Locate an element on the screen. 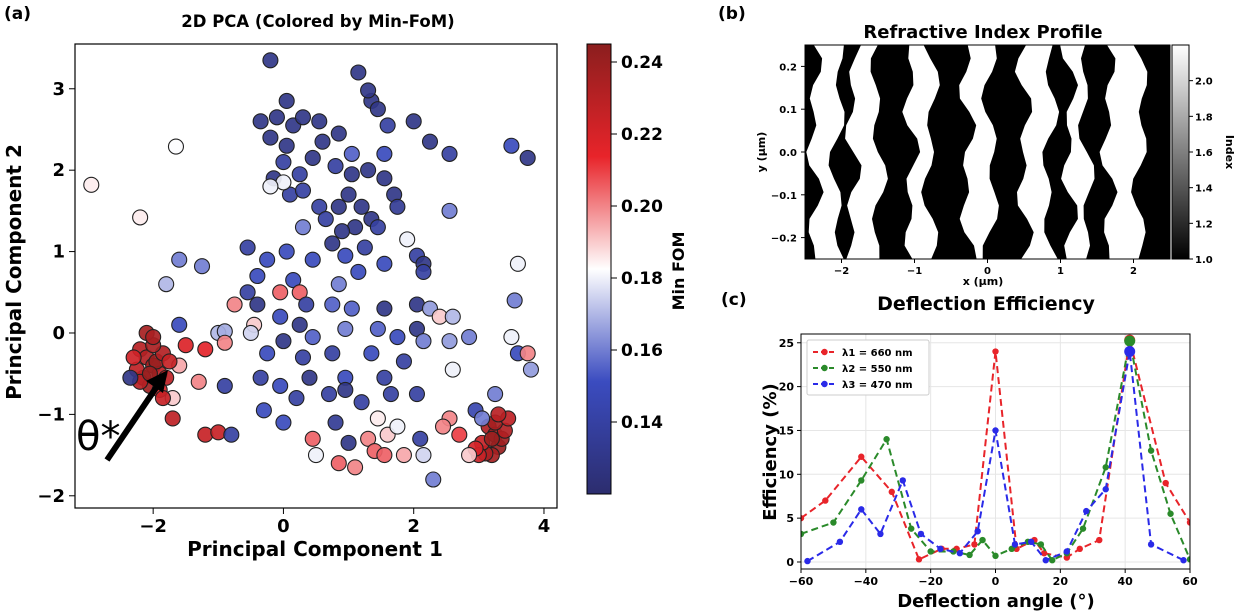 The width and height of the screenshot is (1234, 615). colorbar-tick-label: 0.18 is located at coordinates (642, 279).